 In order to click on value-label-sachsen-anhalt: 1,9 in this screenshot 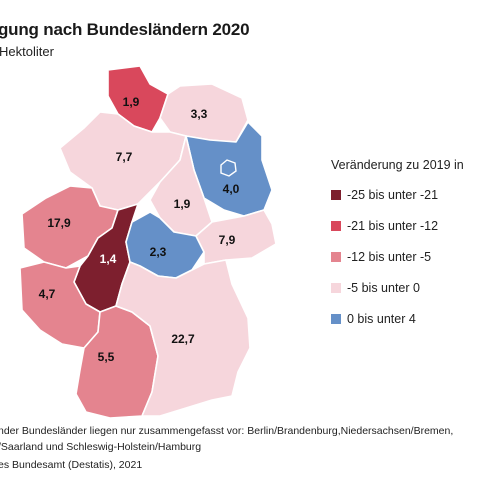, I will do `click(182, 204)`.